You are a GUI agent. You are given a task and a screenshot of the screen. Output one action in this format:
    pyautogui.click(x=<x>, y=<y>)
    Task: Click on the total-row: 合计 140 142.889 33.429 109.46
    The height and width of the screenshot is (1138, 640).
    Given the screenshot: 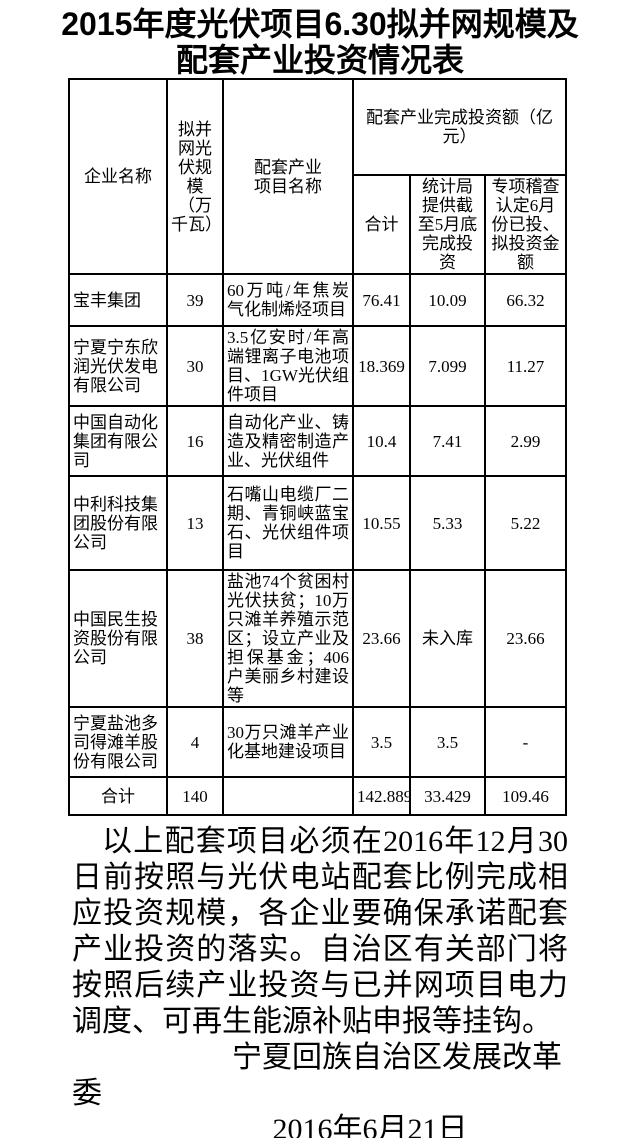 What is the action you would take?
    pyautogui.click(x=318, y=796)
    